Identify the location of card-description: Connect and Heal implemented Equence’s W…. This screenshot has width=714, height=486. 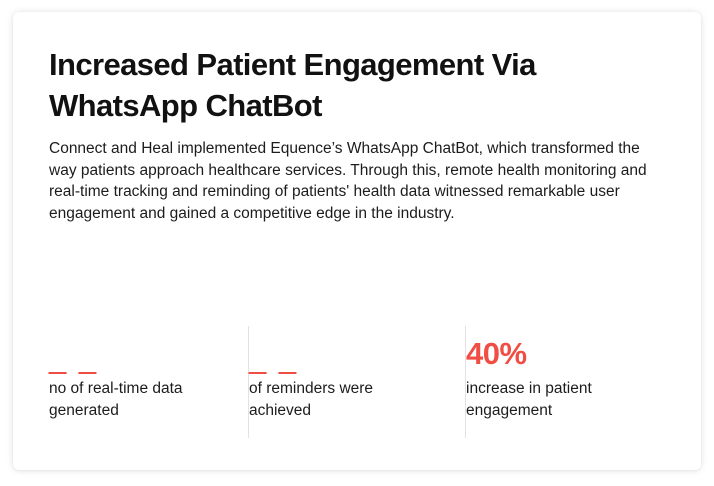
(348, 181).